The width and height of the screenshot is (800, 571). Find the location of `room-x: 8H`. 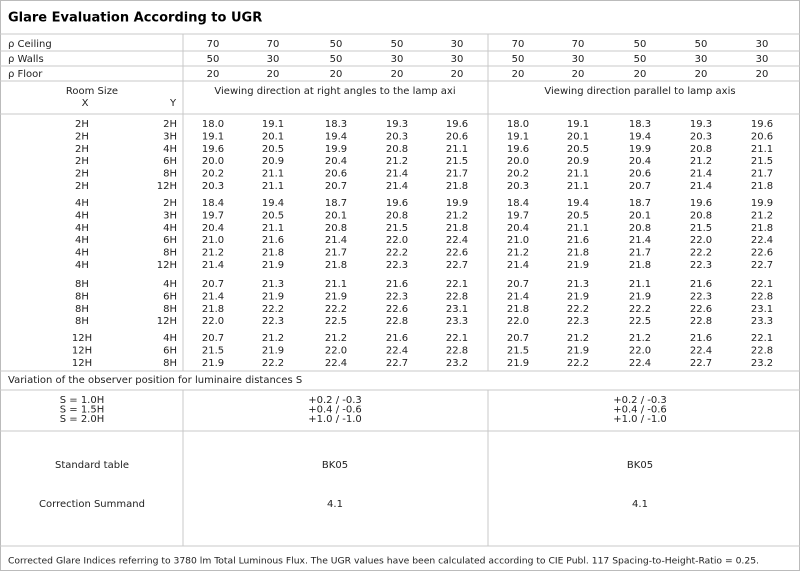

room-x: 8H is located at coordinates (82, 296).